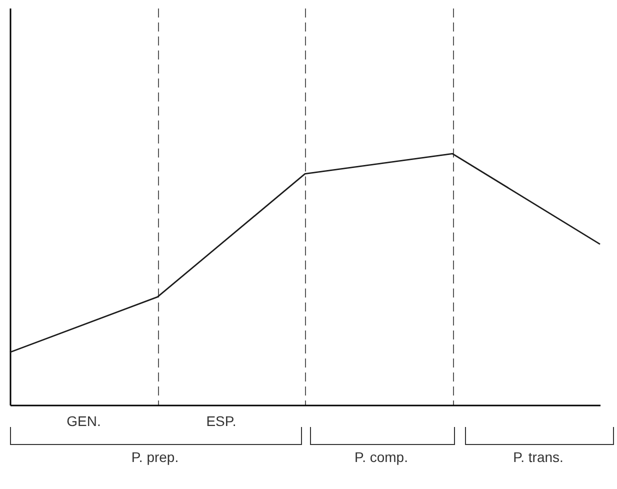 This screenshot has width=617, height=489. What do you see at coordinates (83, 421) in the screenshot?
I see `text: GEN.` at bounding box center [83, 421].